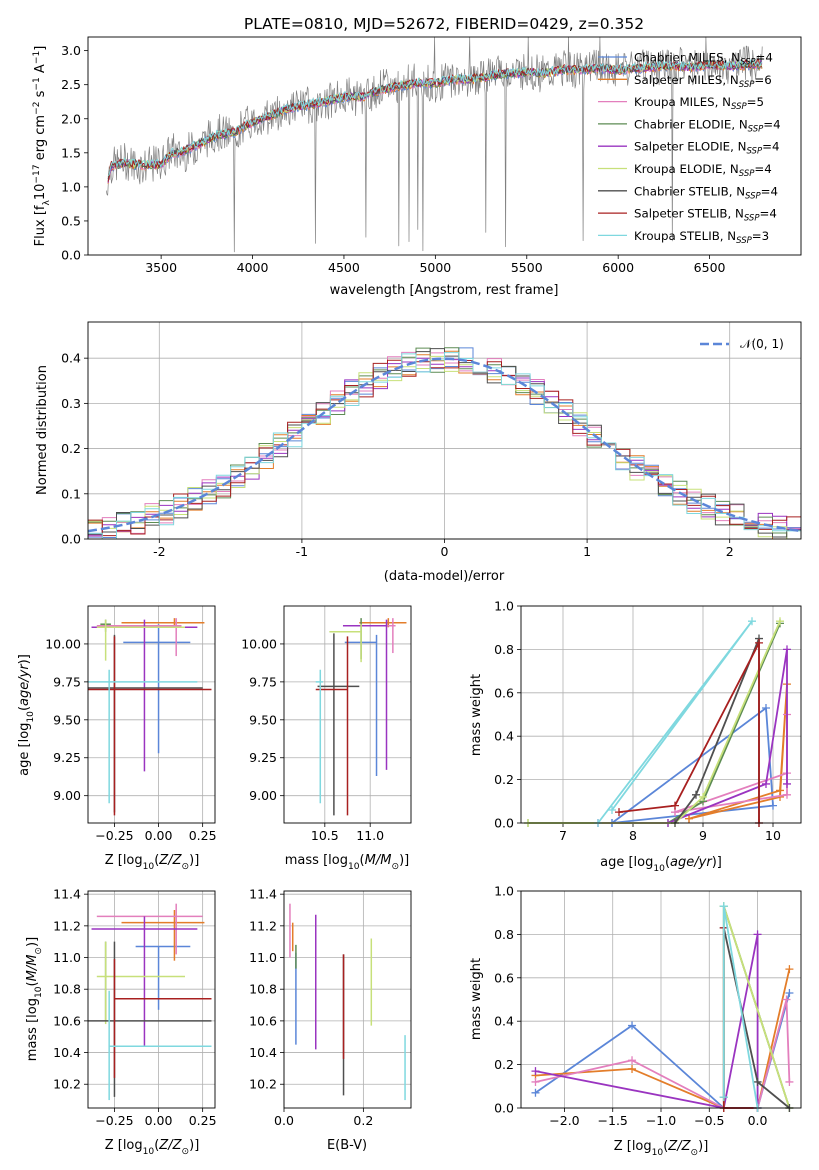  What do you see at coordinates (661, 1120) in the screenshot?
I see `x-tick-label: −1.0` at bounding box center [661, 1120].